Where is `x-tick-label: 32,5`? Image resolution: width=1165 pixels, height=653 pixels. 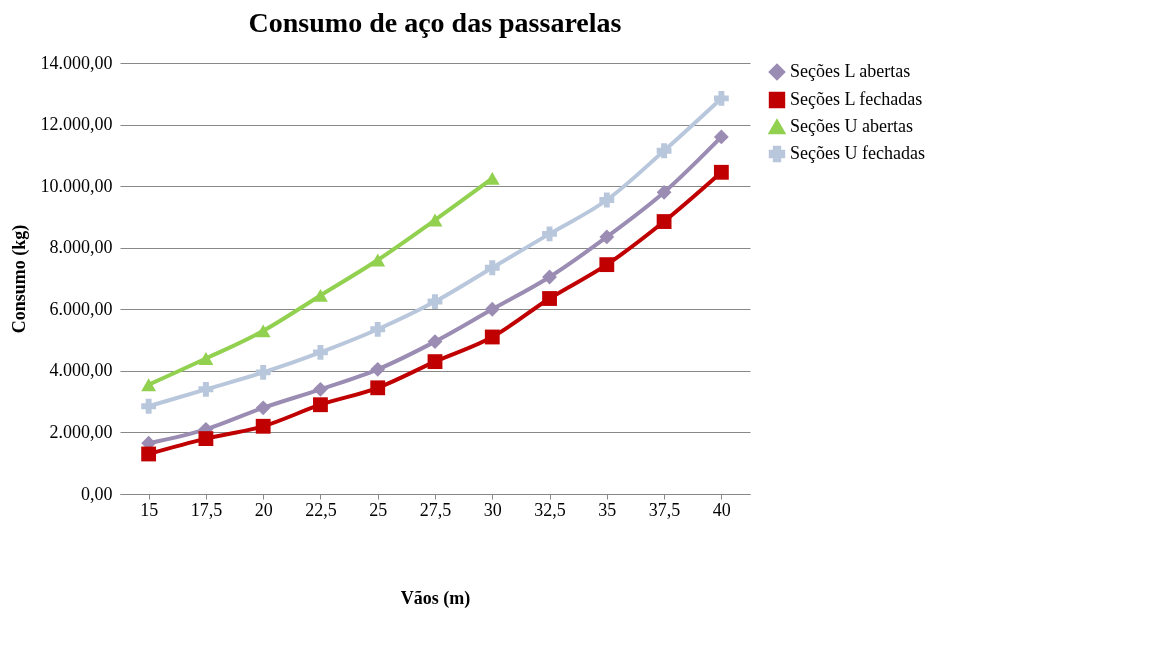 x-tick-label: 32,5 is located at coordinates (550, 509).